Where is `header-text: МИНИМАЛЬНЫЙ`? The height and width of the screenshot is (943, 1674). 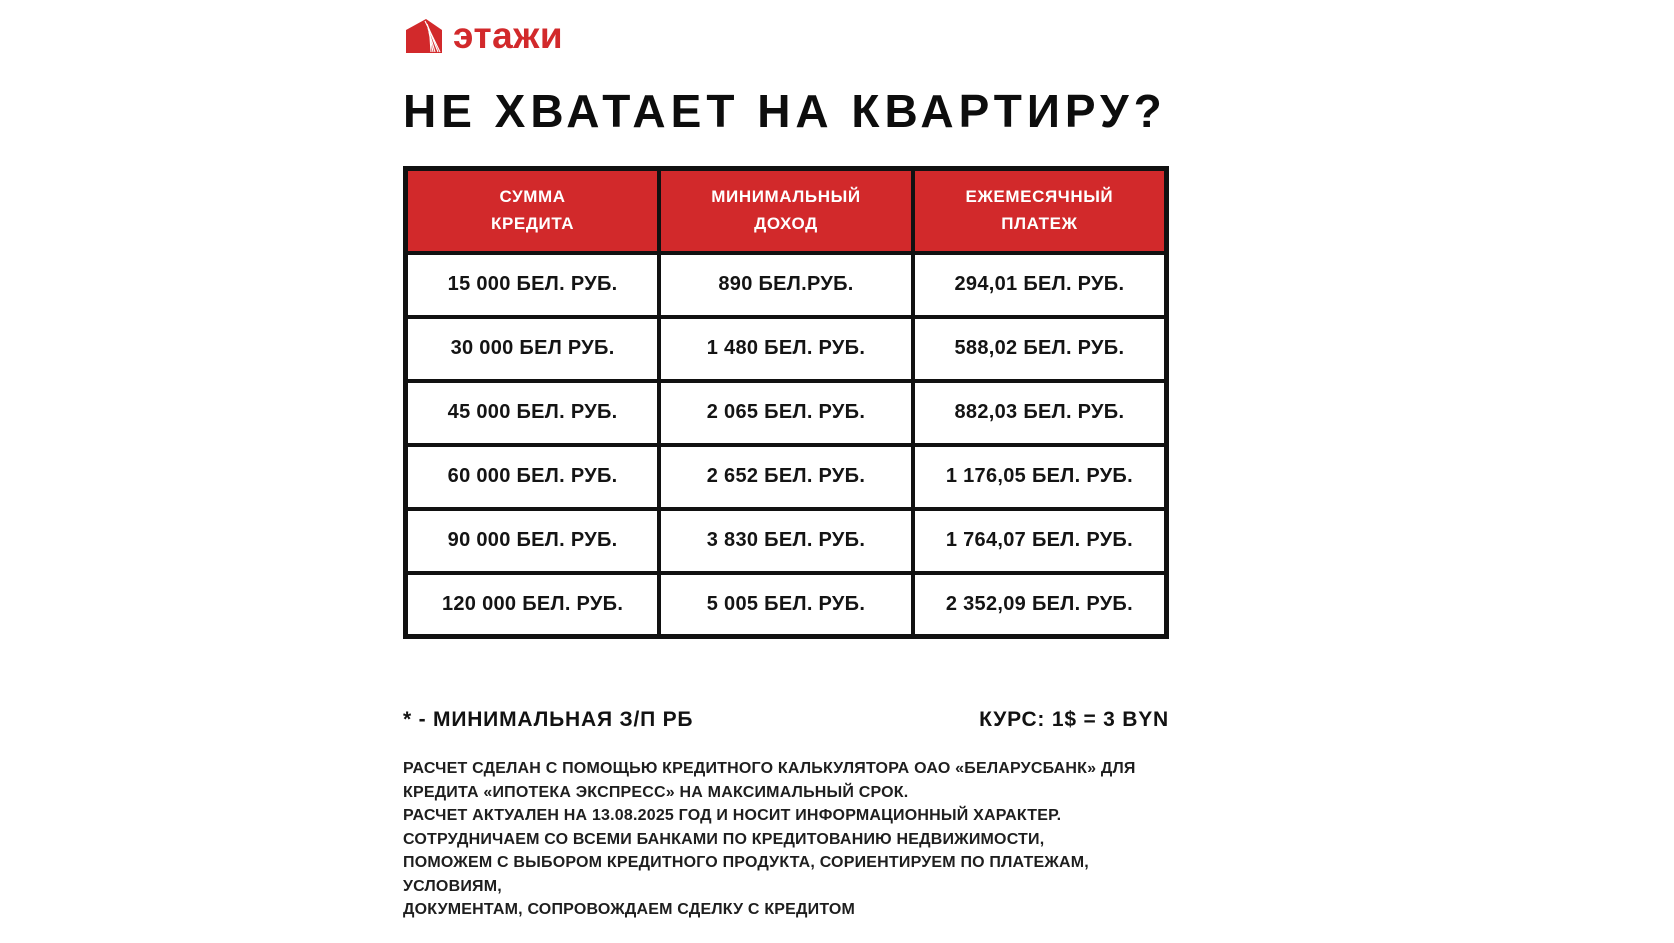
header-text: МИНИМАЛЬНЫЙ is located at coordinates (786, 197).